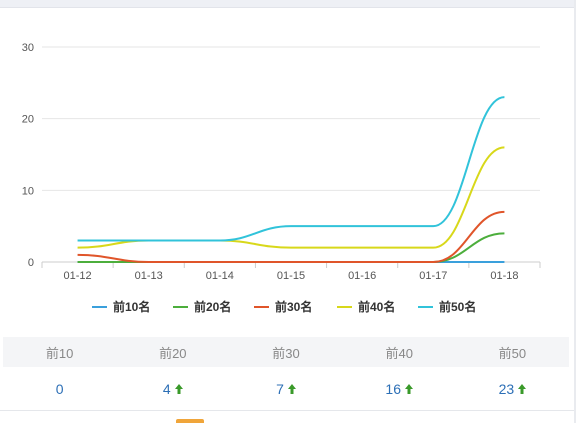  Describe the element at coordinates (28, 48) in the screenshot. I see `y-tick-label: 30` at that location.